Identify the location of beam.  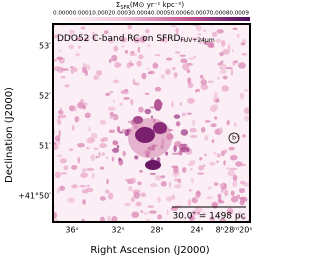
(234, 138).